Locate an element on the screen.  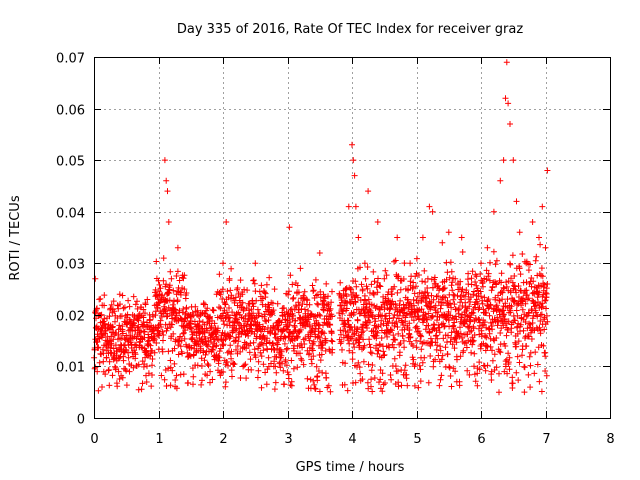
x-tick-label: 5 is located at coordinates (417, 439).